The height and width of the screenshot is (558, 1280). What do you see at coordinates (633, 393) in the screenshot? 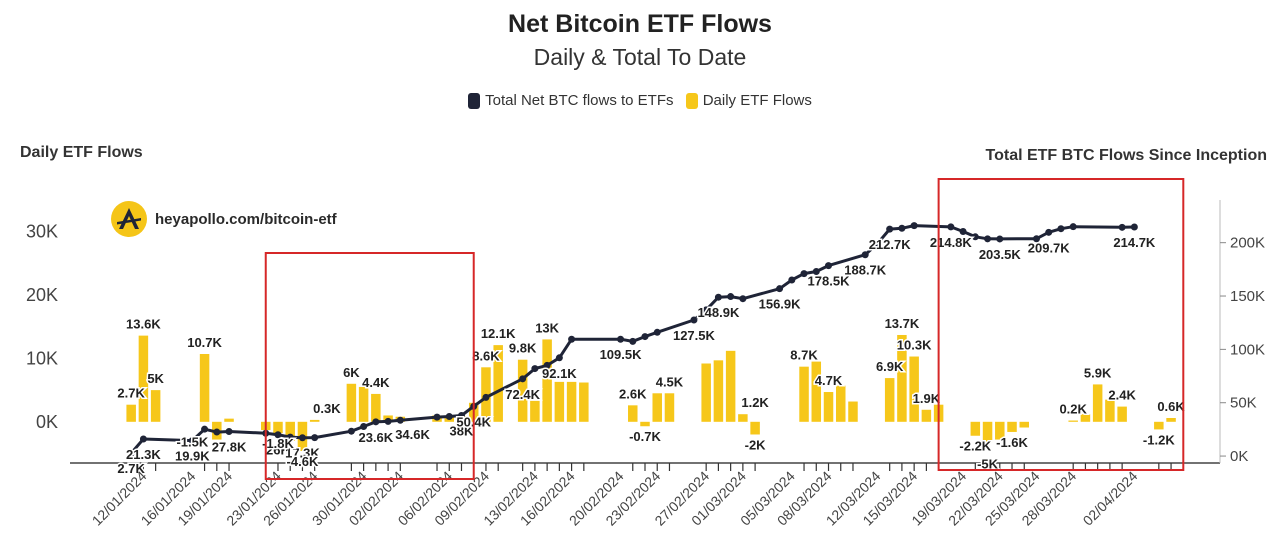
I see `daily-data-label: 2.6K` at bounding box center [633, 393].